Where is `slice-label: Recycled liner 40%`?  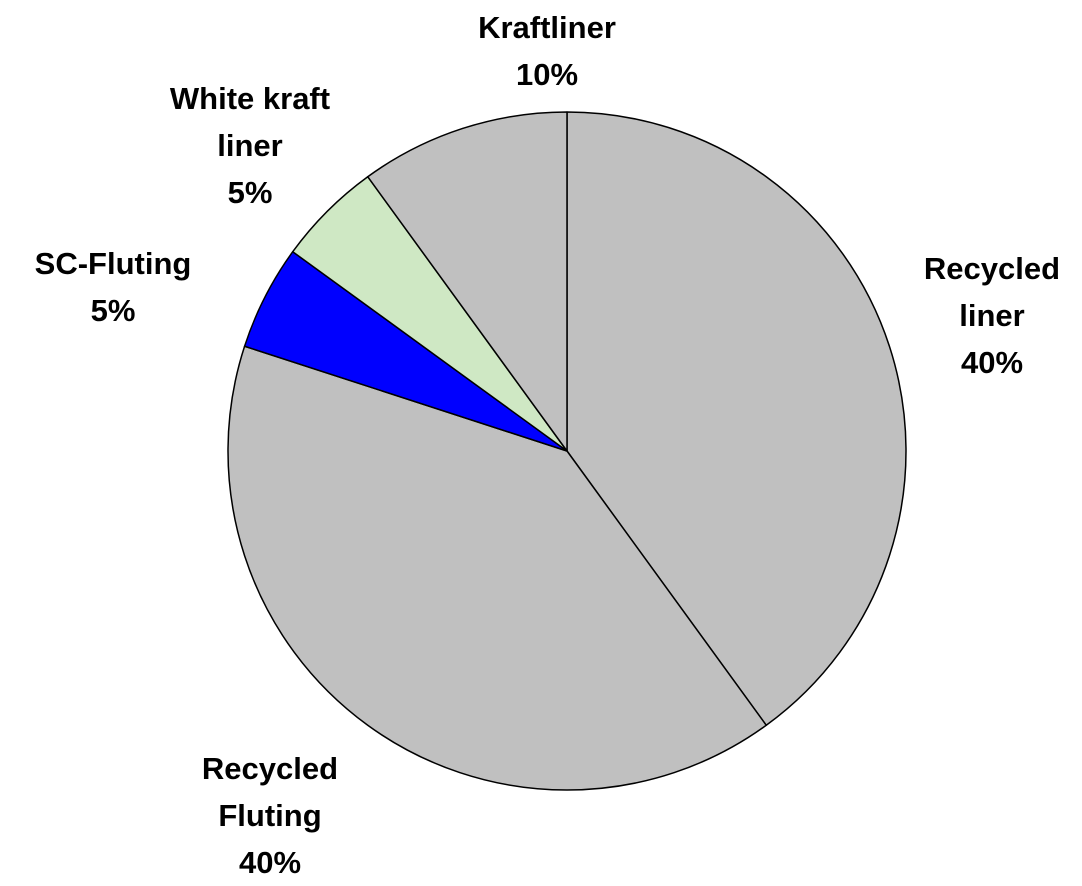
slice-label: Recycled liner 40% is located at coordinates (987, 315).